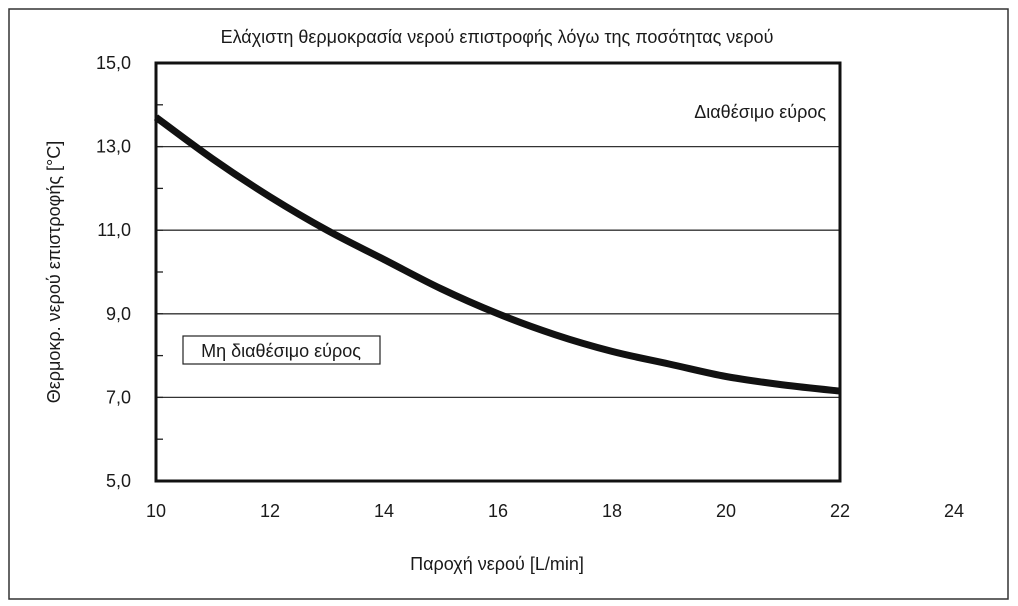  What do you see at coordinates (156, 511) in the screenshot?
I see `x-tick-label: 10` at bounding box center [156, 511].